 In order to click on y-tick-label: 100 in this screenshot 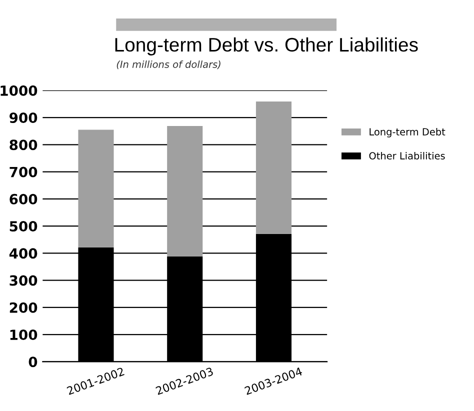, I will do `click(24, 335)`.